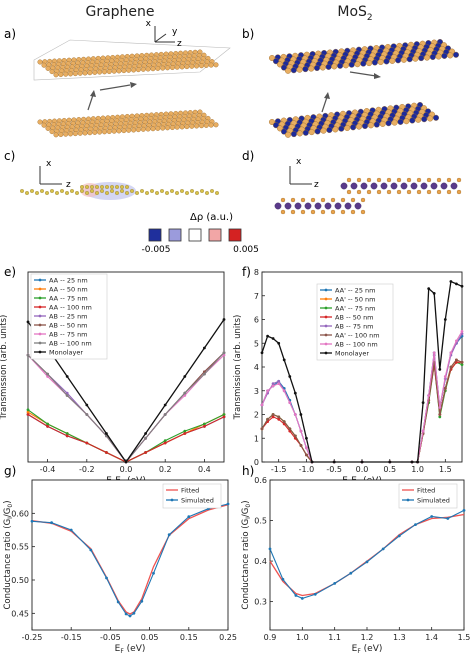  Describe the element at coordinates (8, 564) in the screenshot. I see `y-axis-label-main: Conductance ratio (G` at that location.